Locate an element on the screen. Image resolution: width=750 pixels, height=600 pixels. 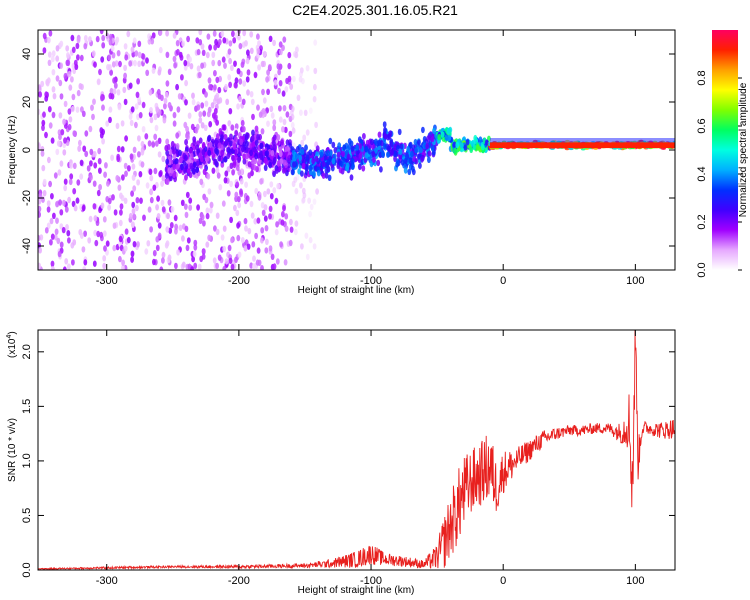
y-tick-label: 0.0 is located at coordinates (27, 569).